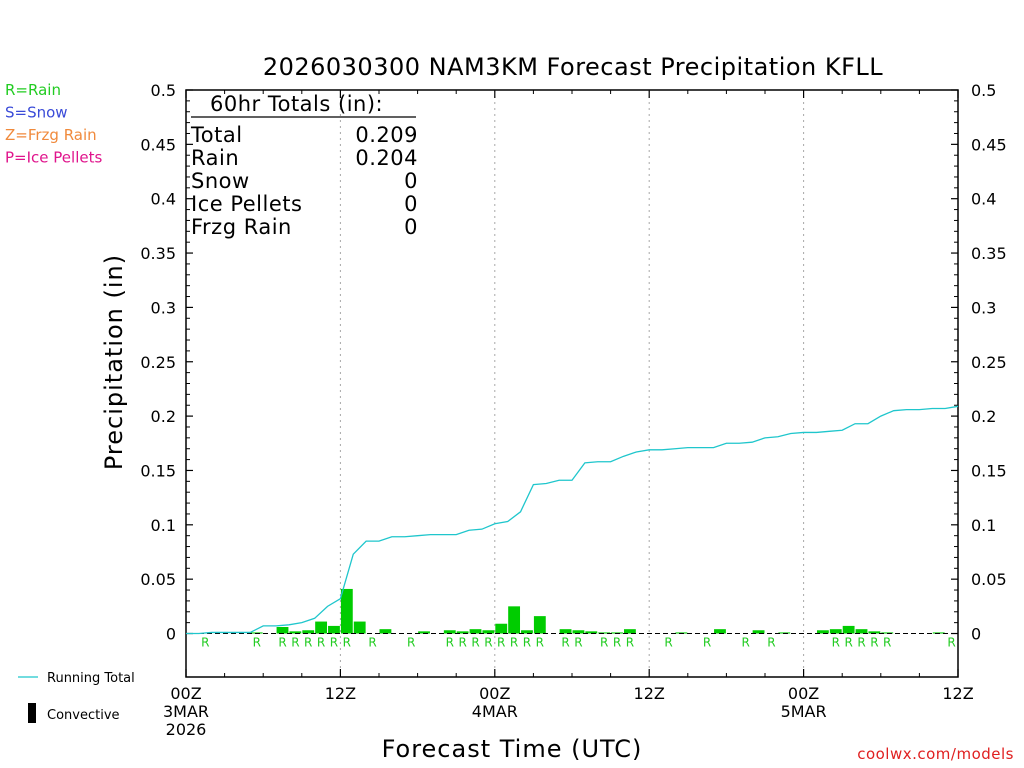 The image size is (1024, 768). I want to click on precip-type-legend-item: P=Ice Pellets, so click(53, 158).